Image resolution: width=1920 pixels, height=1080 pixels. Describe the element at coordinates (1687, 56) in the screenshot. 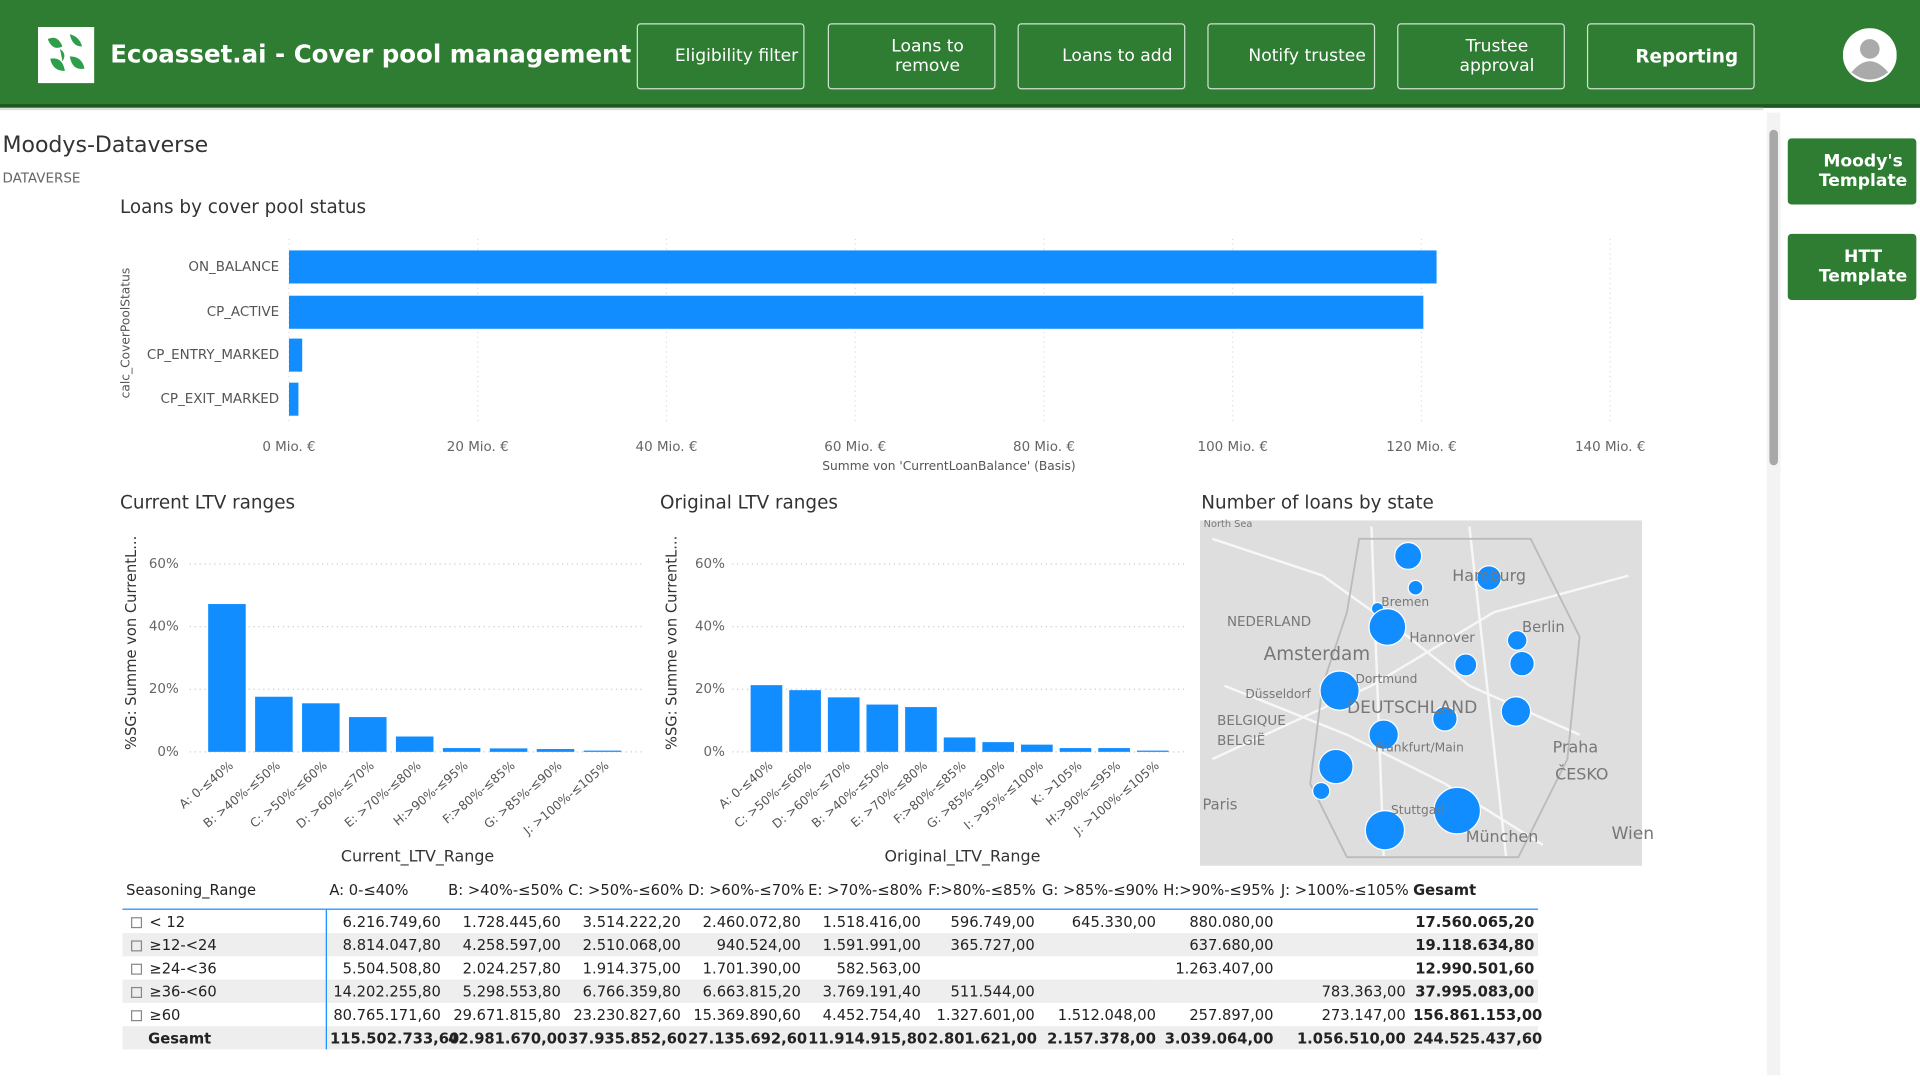

I see `nav-button-label: Reporting` at that location.